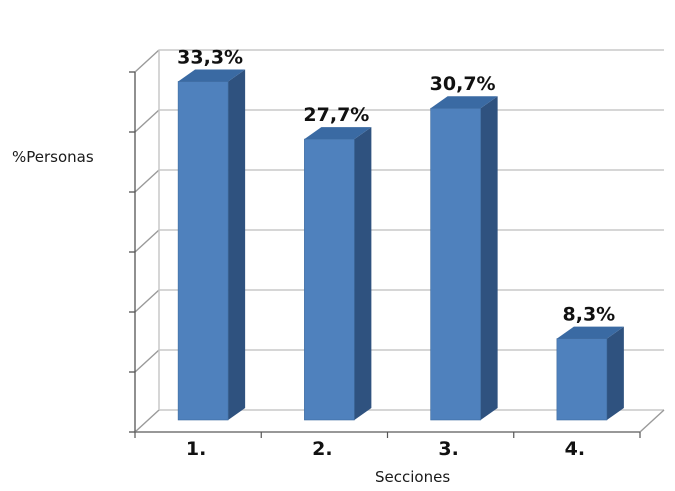 The image size is (675, 491). I want to click on floor-edge, so click(652, 421).